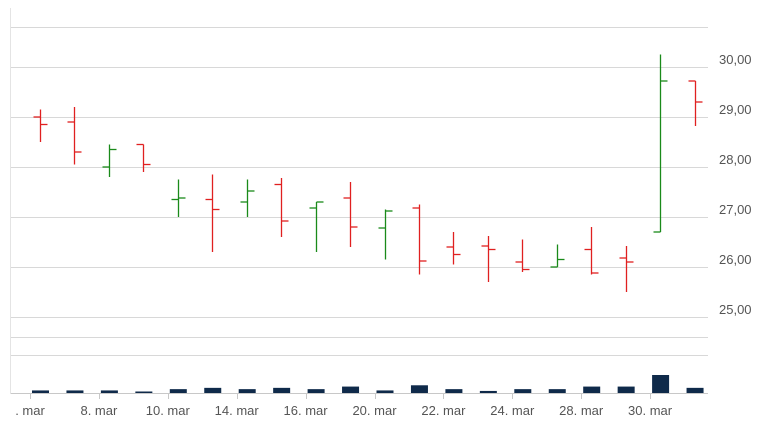  I want to click on y-tick-label: 29,00, so click(735, 109).